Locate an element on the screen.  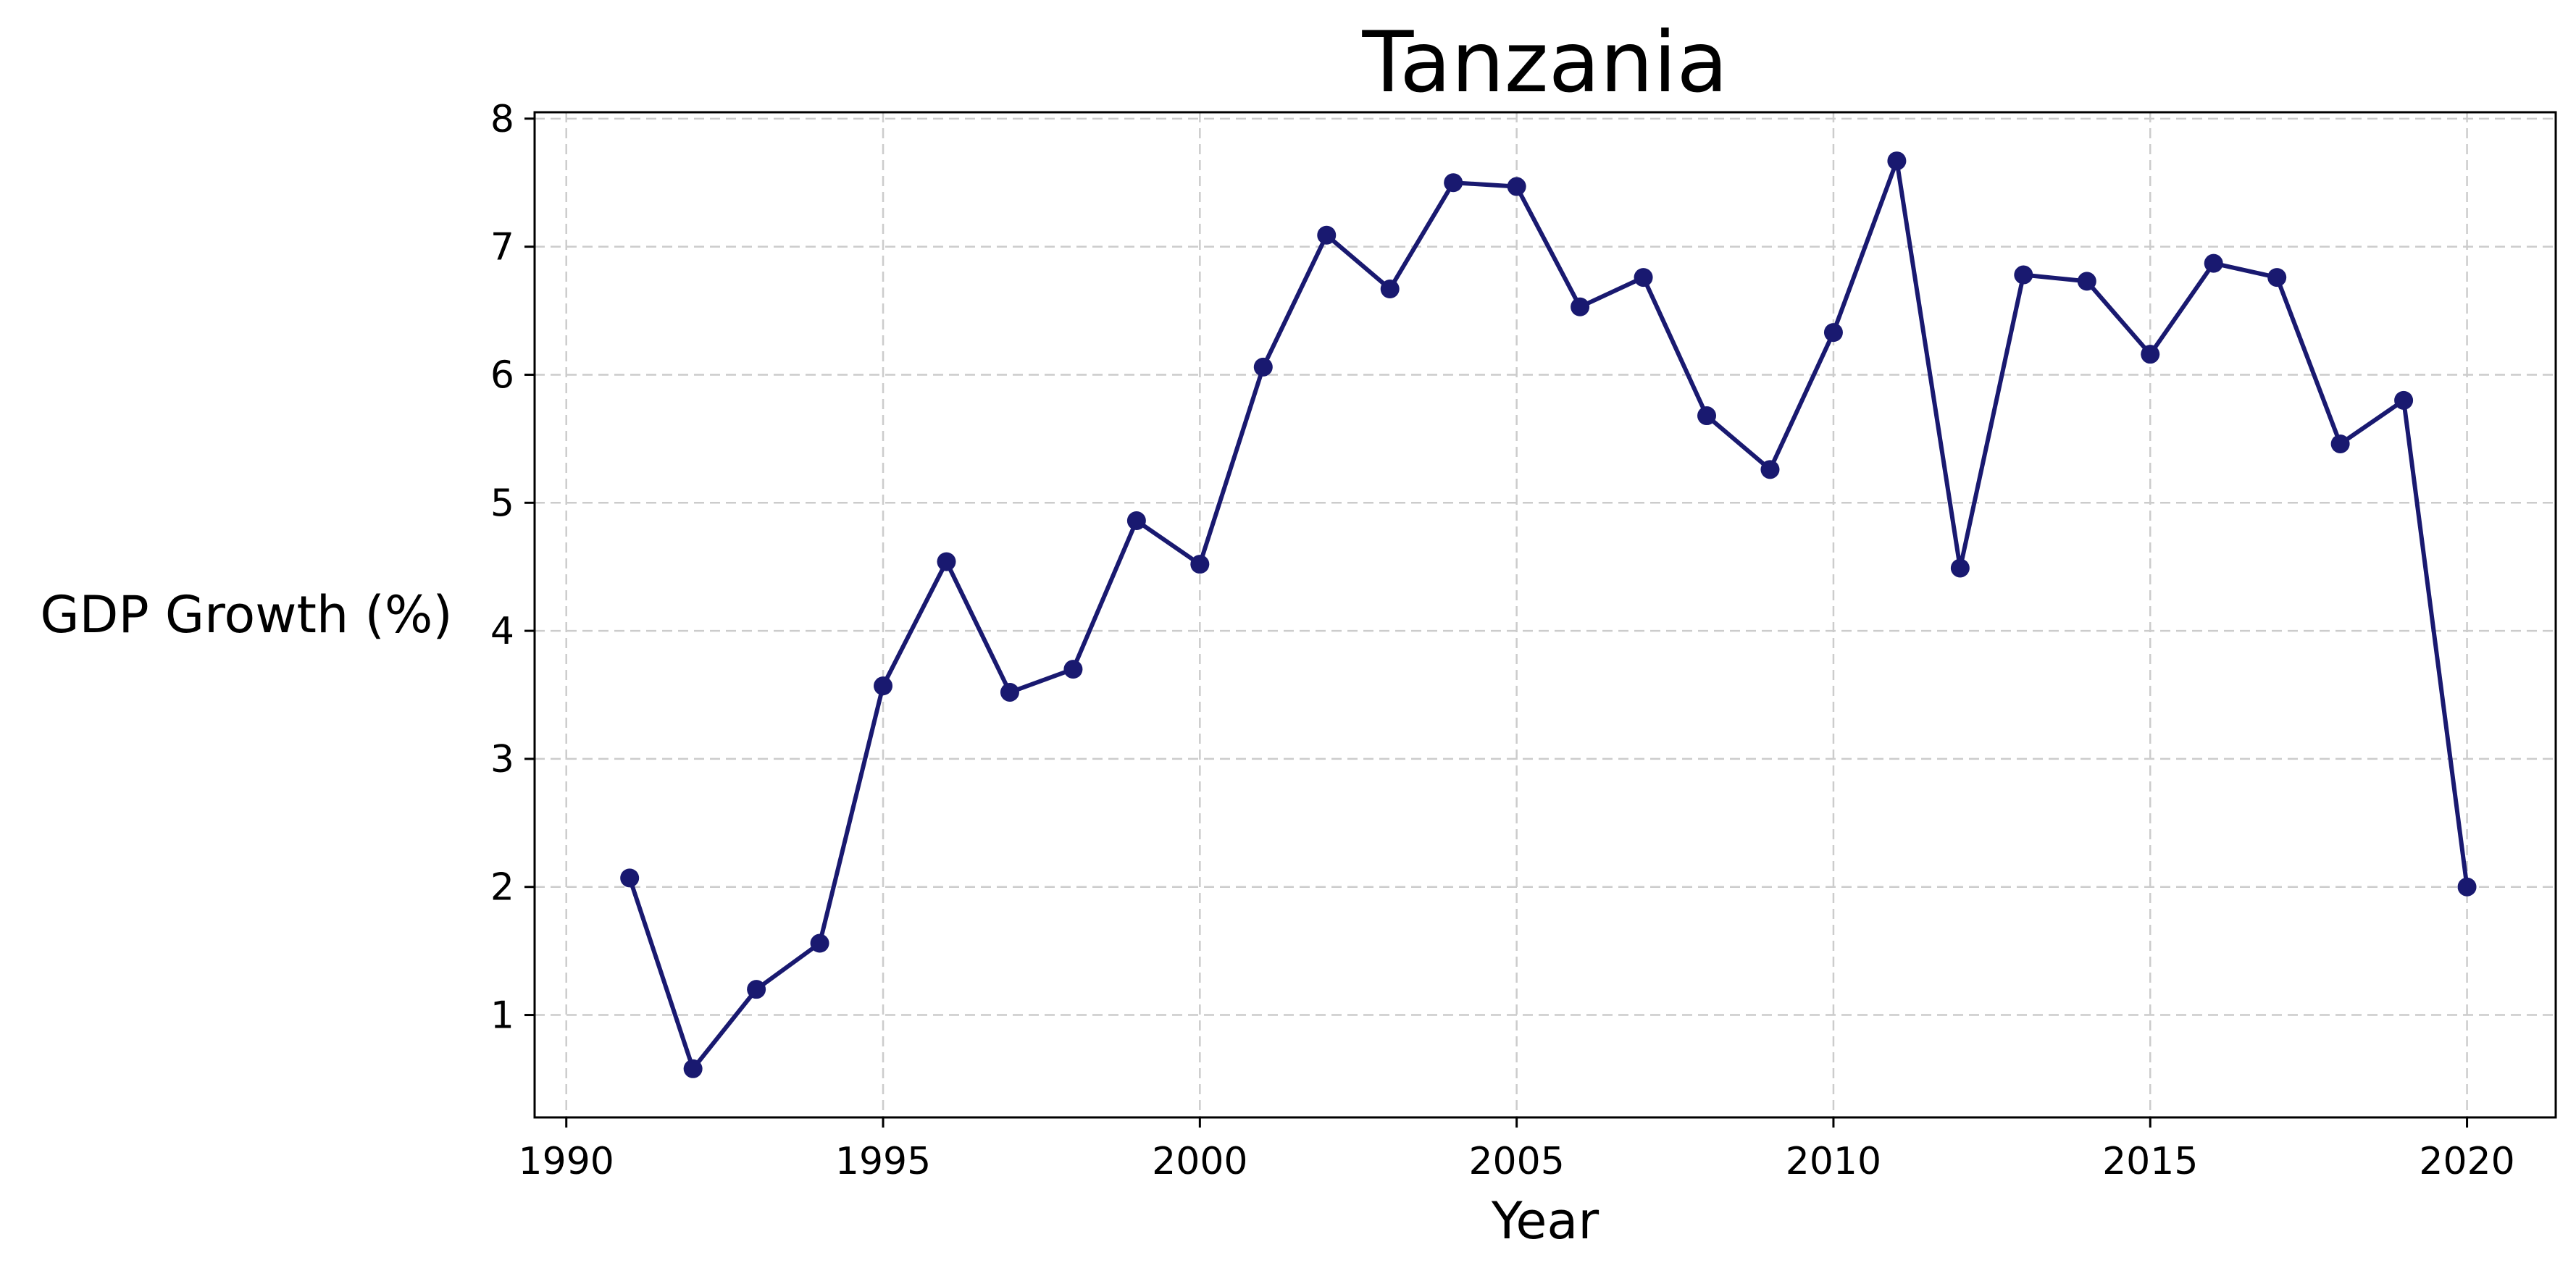
y-tick-label: 6 is located at coordinates (502, 375).